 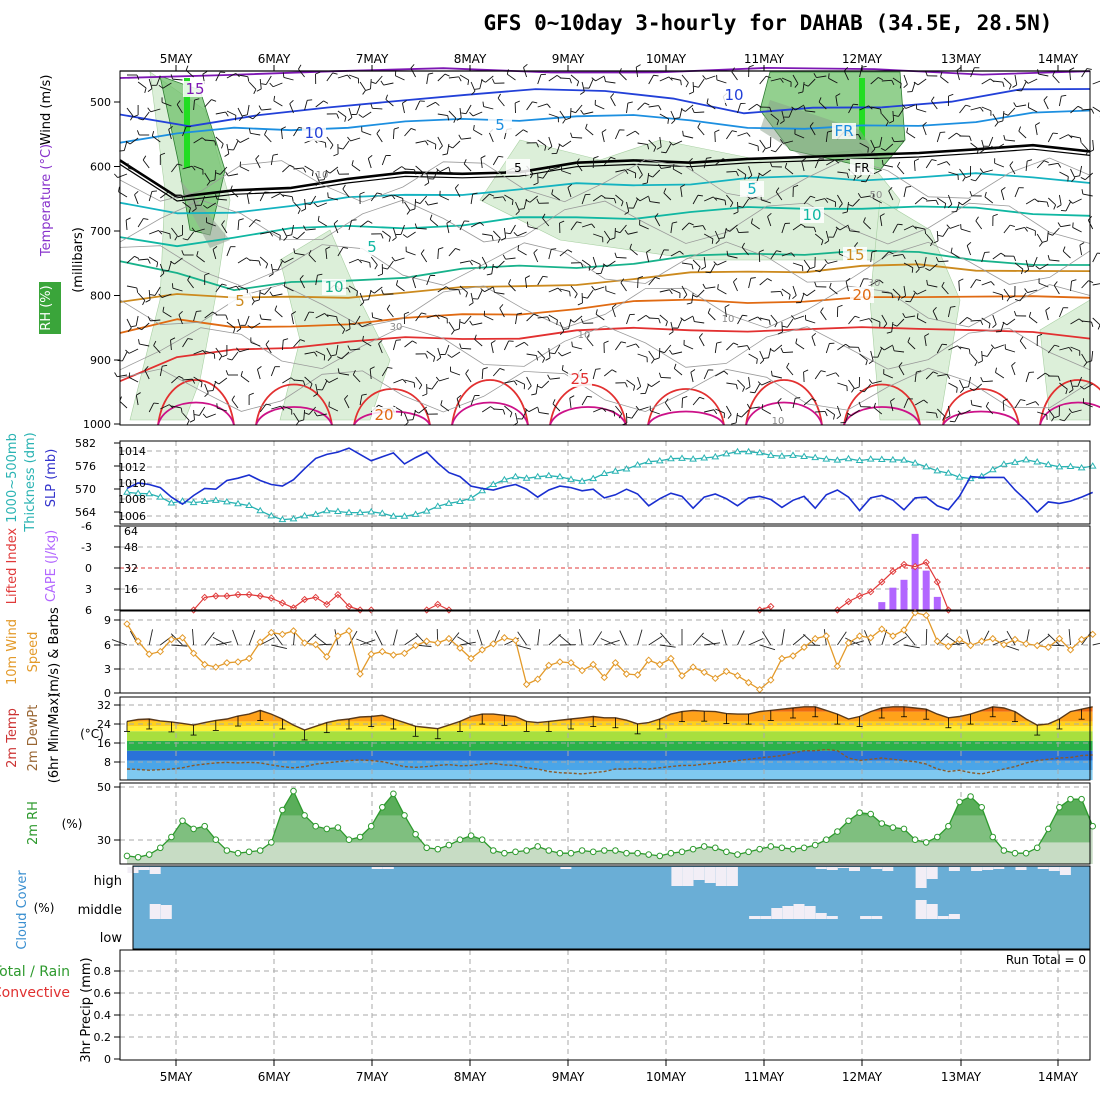 I want to click on surface-wind-barb, so click(x=910, y=639).